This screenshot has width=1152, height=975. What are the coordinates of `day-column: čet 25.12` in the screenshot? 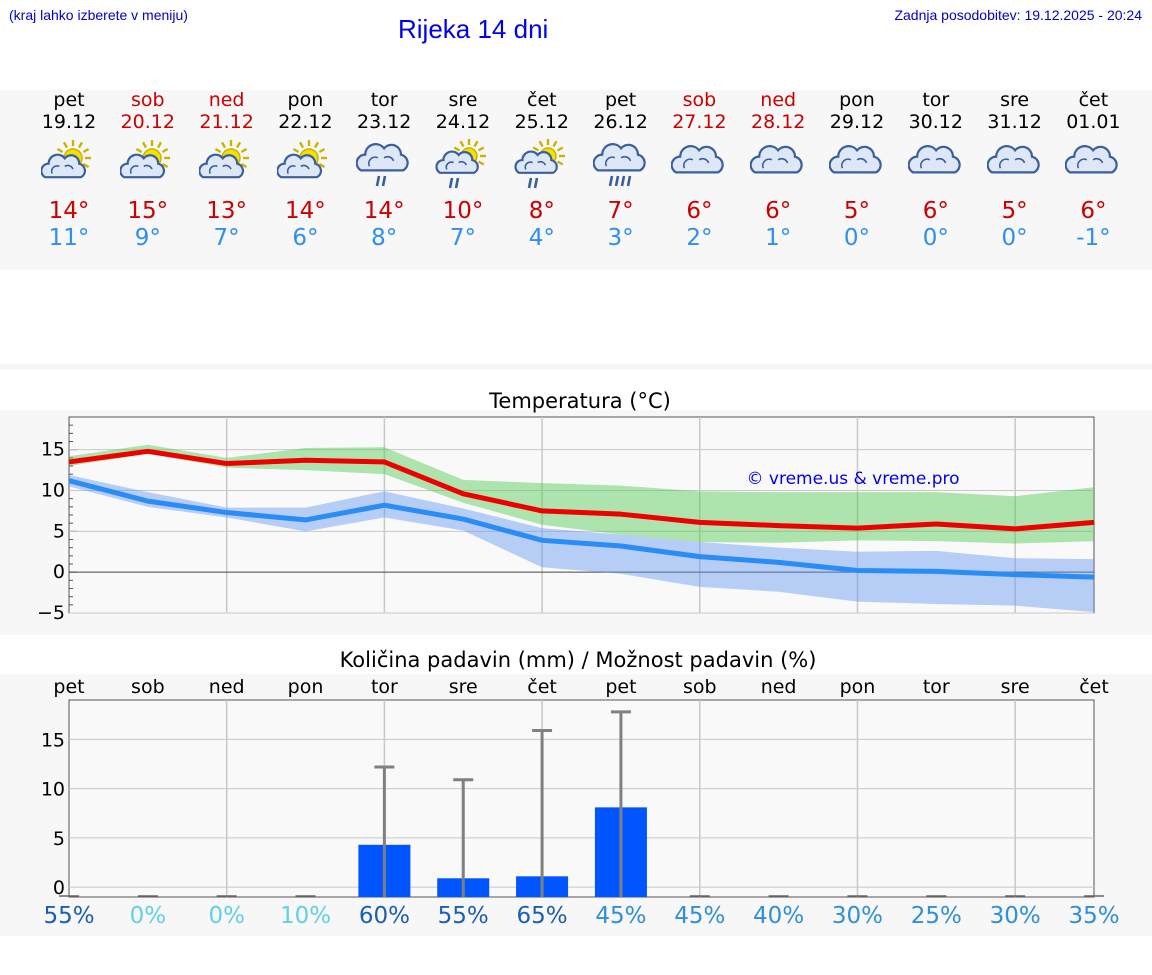 It's located at (542, 111).